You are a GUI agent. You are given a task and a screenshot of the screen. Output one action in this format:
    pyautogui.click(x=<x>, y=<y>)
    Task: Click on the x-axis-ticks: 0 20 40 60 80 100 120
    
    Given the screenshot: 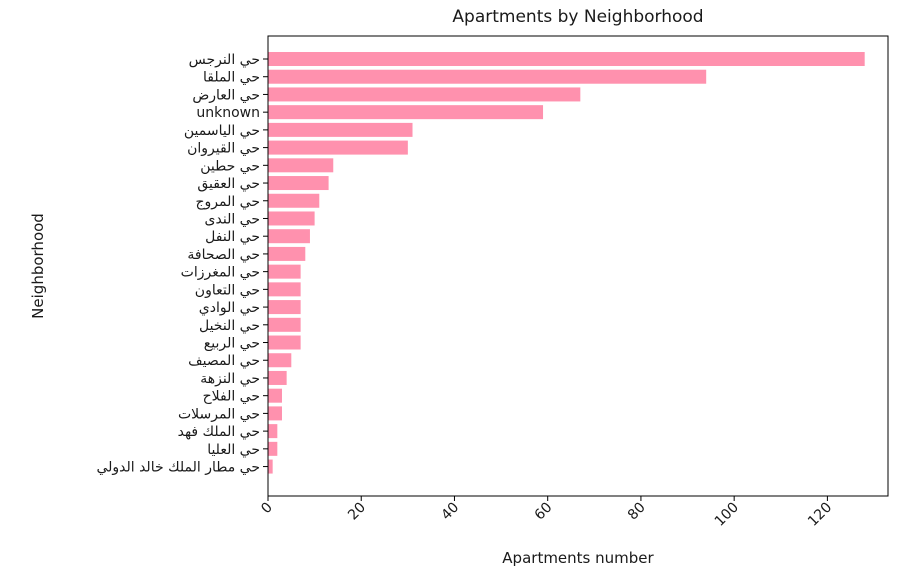 What is the action you would take?
    pyautogui.click(x=546, y=513)
    